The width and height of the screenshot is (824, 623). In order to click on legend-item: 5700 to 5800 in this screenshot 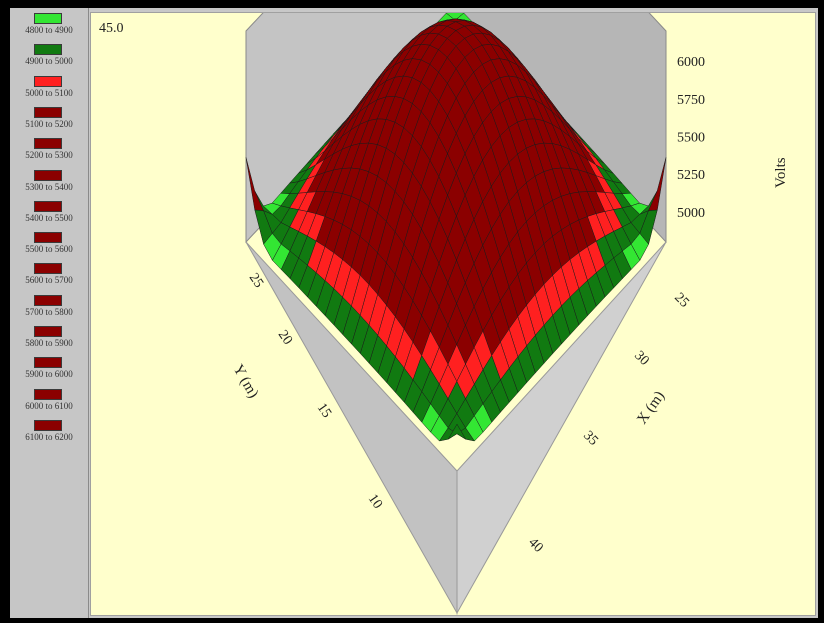, I will do `click(49, 308)`.